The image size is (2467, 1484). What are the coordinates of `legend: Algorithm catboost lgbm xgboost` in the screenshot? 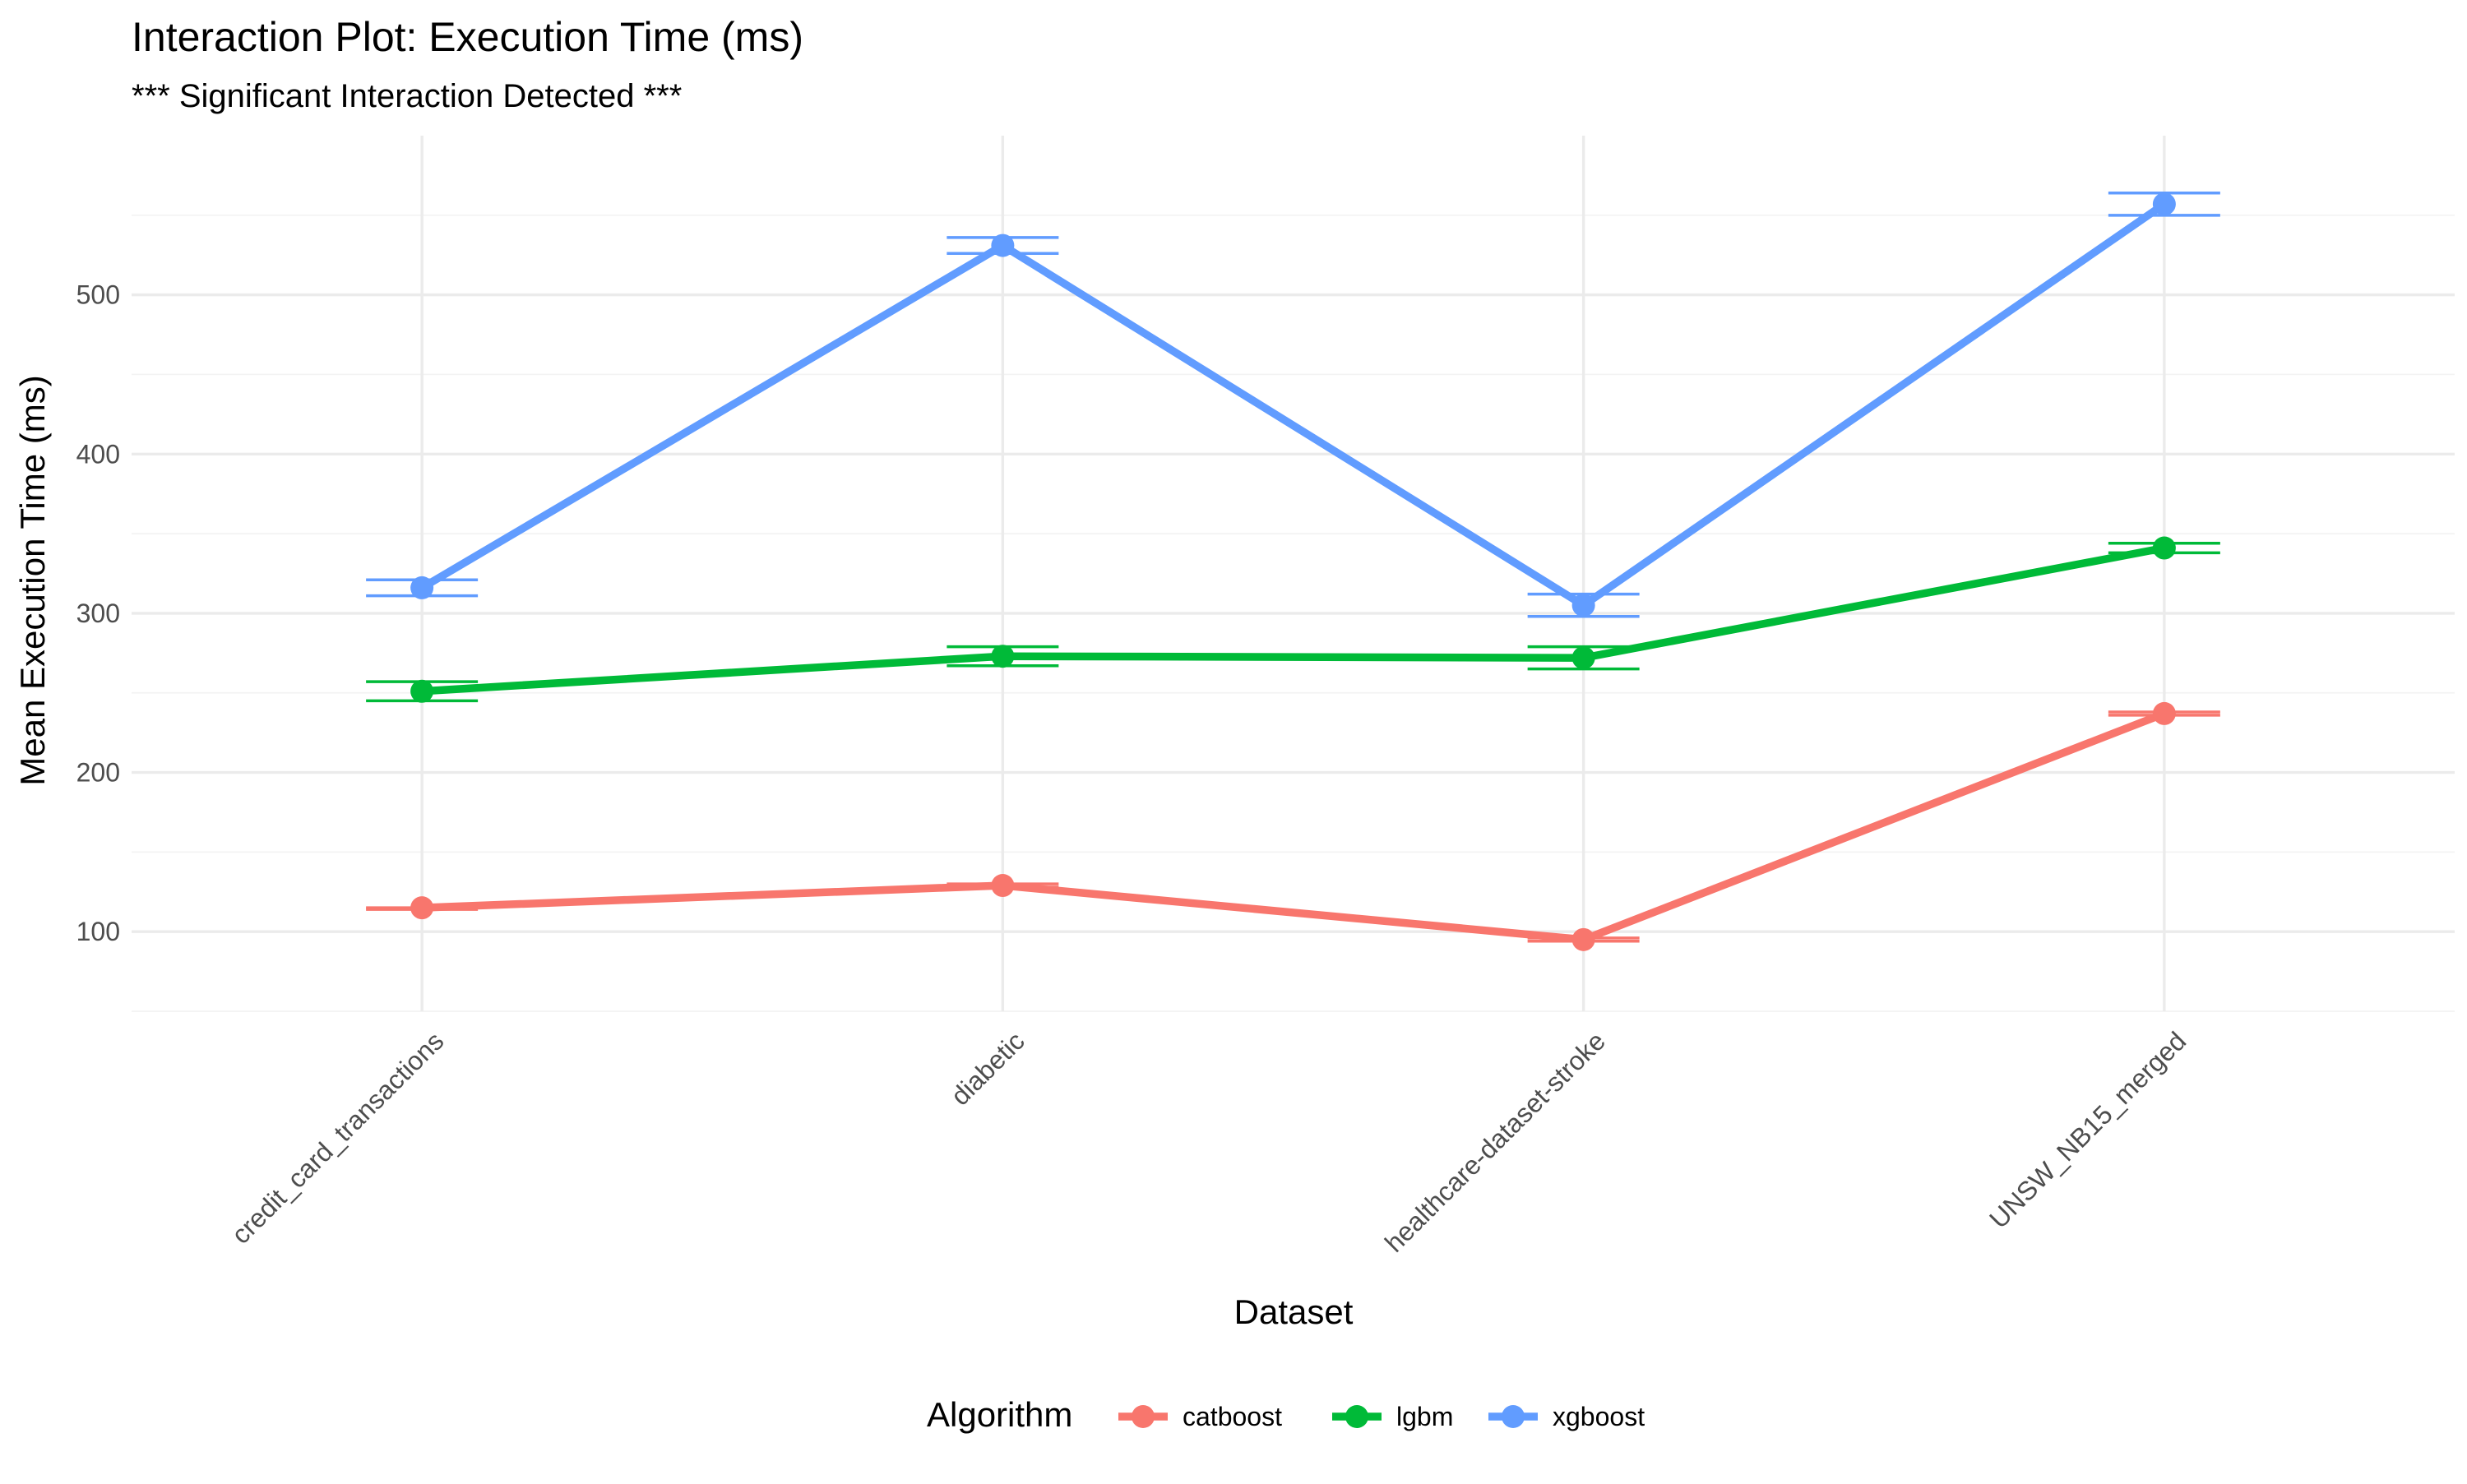 It's located at (1286, 1414).